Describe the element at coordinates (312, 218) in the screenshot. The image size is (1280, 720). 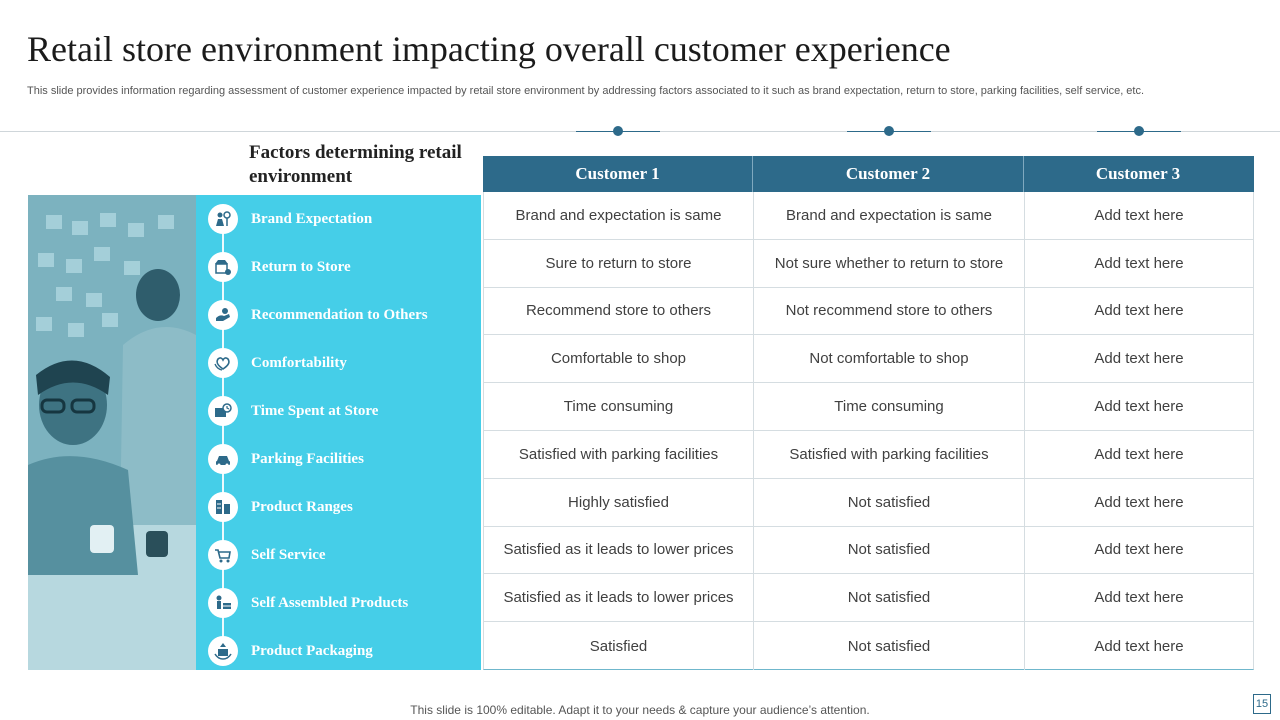
I see `factor-label: Brand Expectation` at that location.